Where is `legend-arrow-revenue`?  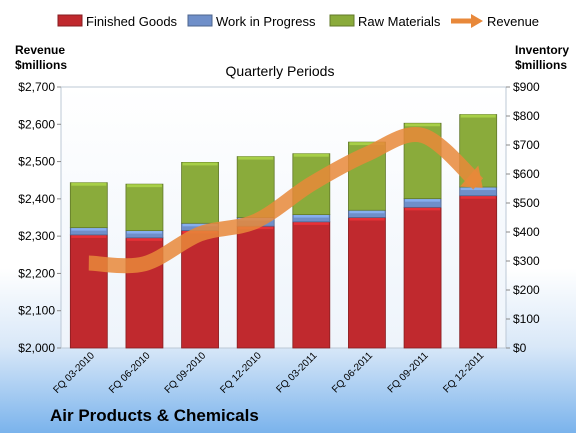 legend-arrow-revenue is located at coordinates (477, 21).